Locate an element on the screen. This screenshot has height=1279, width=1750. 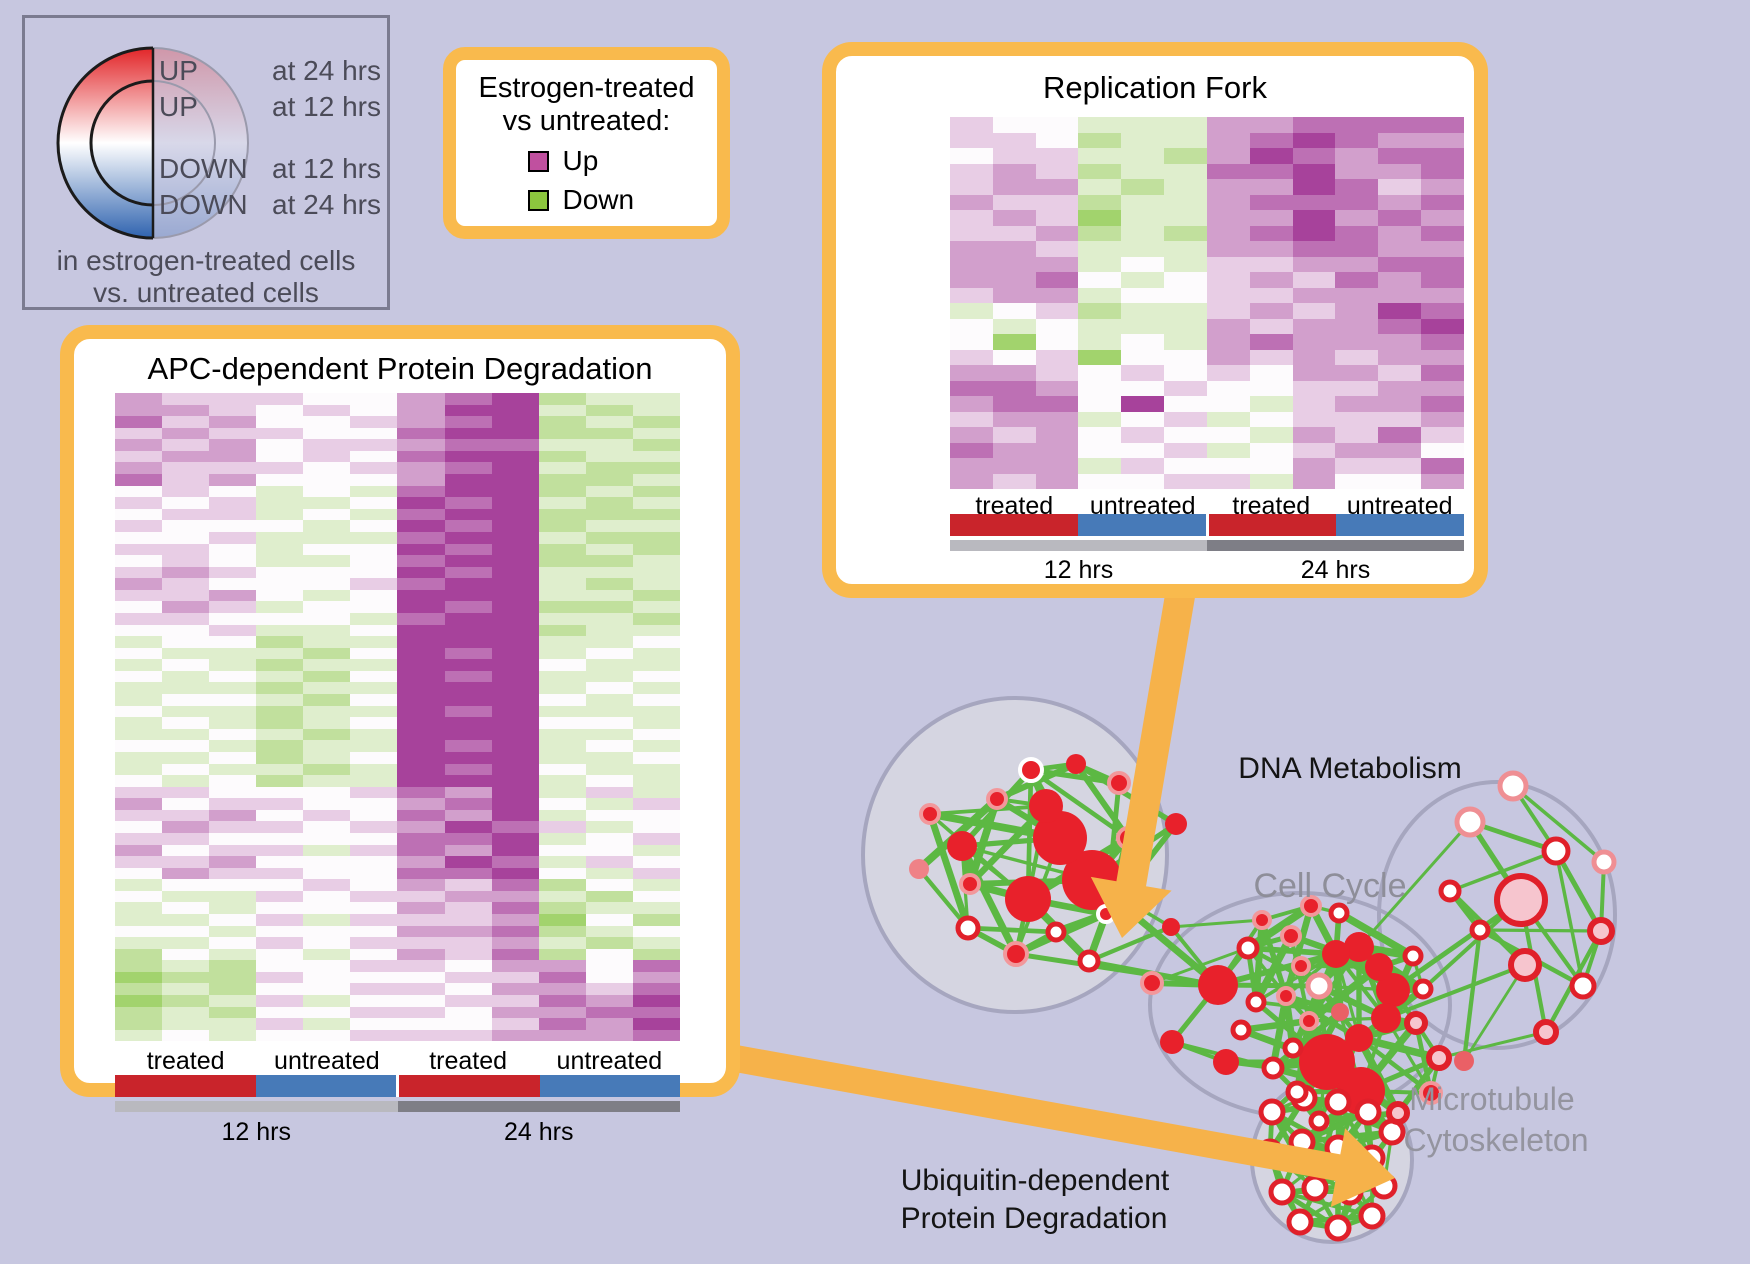
ring-label-up12: UP is located at coordinates (178, 106).